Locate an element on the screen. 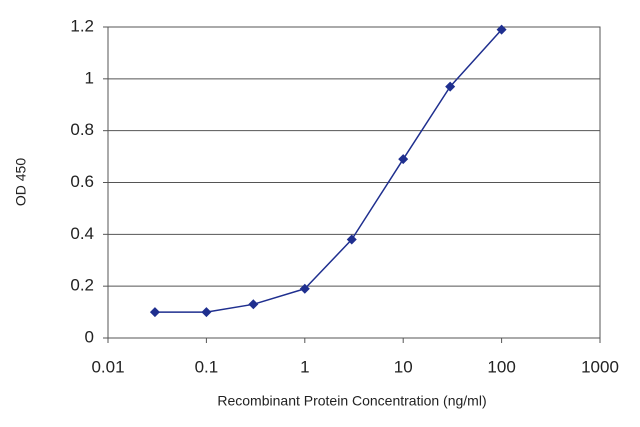 The height and width of the screenshot is (427, 640). x-tick-label: 0.01 is located at coordinates (107, 366).